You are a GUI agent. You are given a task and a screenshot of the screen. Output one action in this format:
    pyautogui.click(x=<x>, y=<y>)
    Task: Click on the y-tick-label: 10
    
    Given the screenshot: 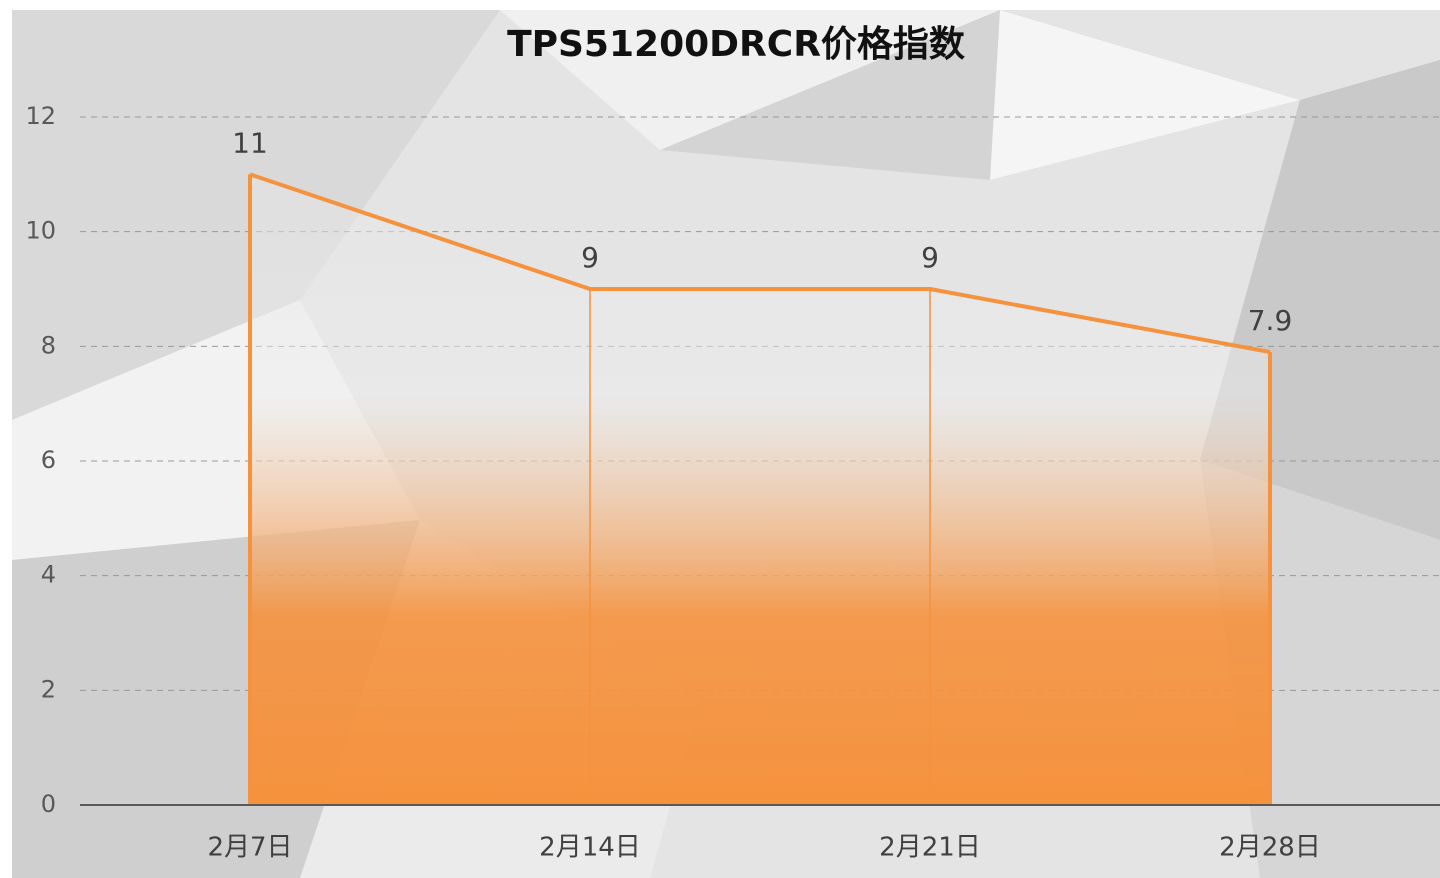 What is the action you would take?
    pyautogui.click(x=40, y=231)
    